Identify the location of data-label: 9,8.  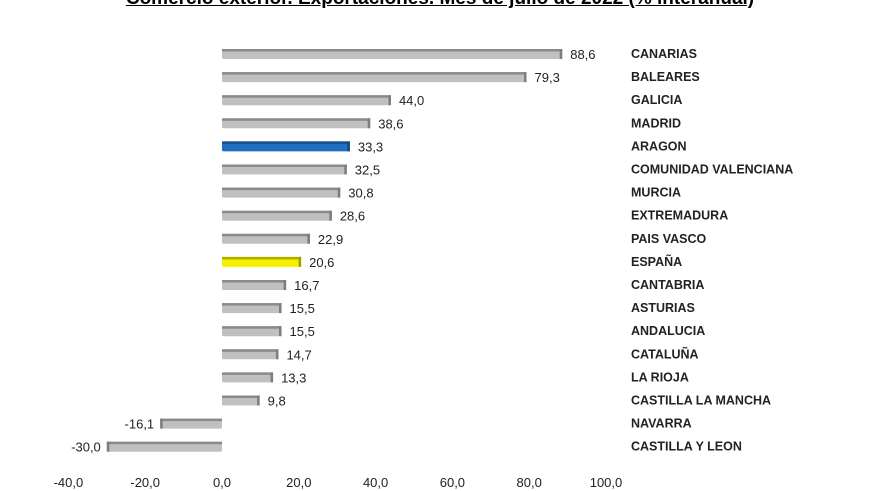
(277, 401).